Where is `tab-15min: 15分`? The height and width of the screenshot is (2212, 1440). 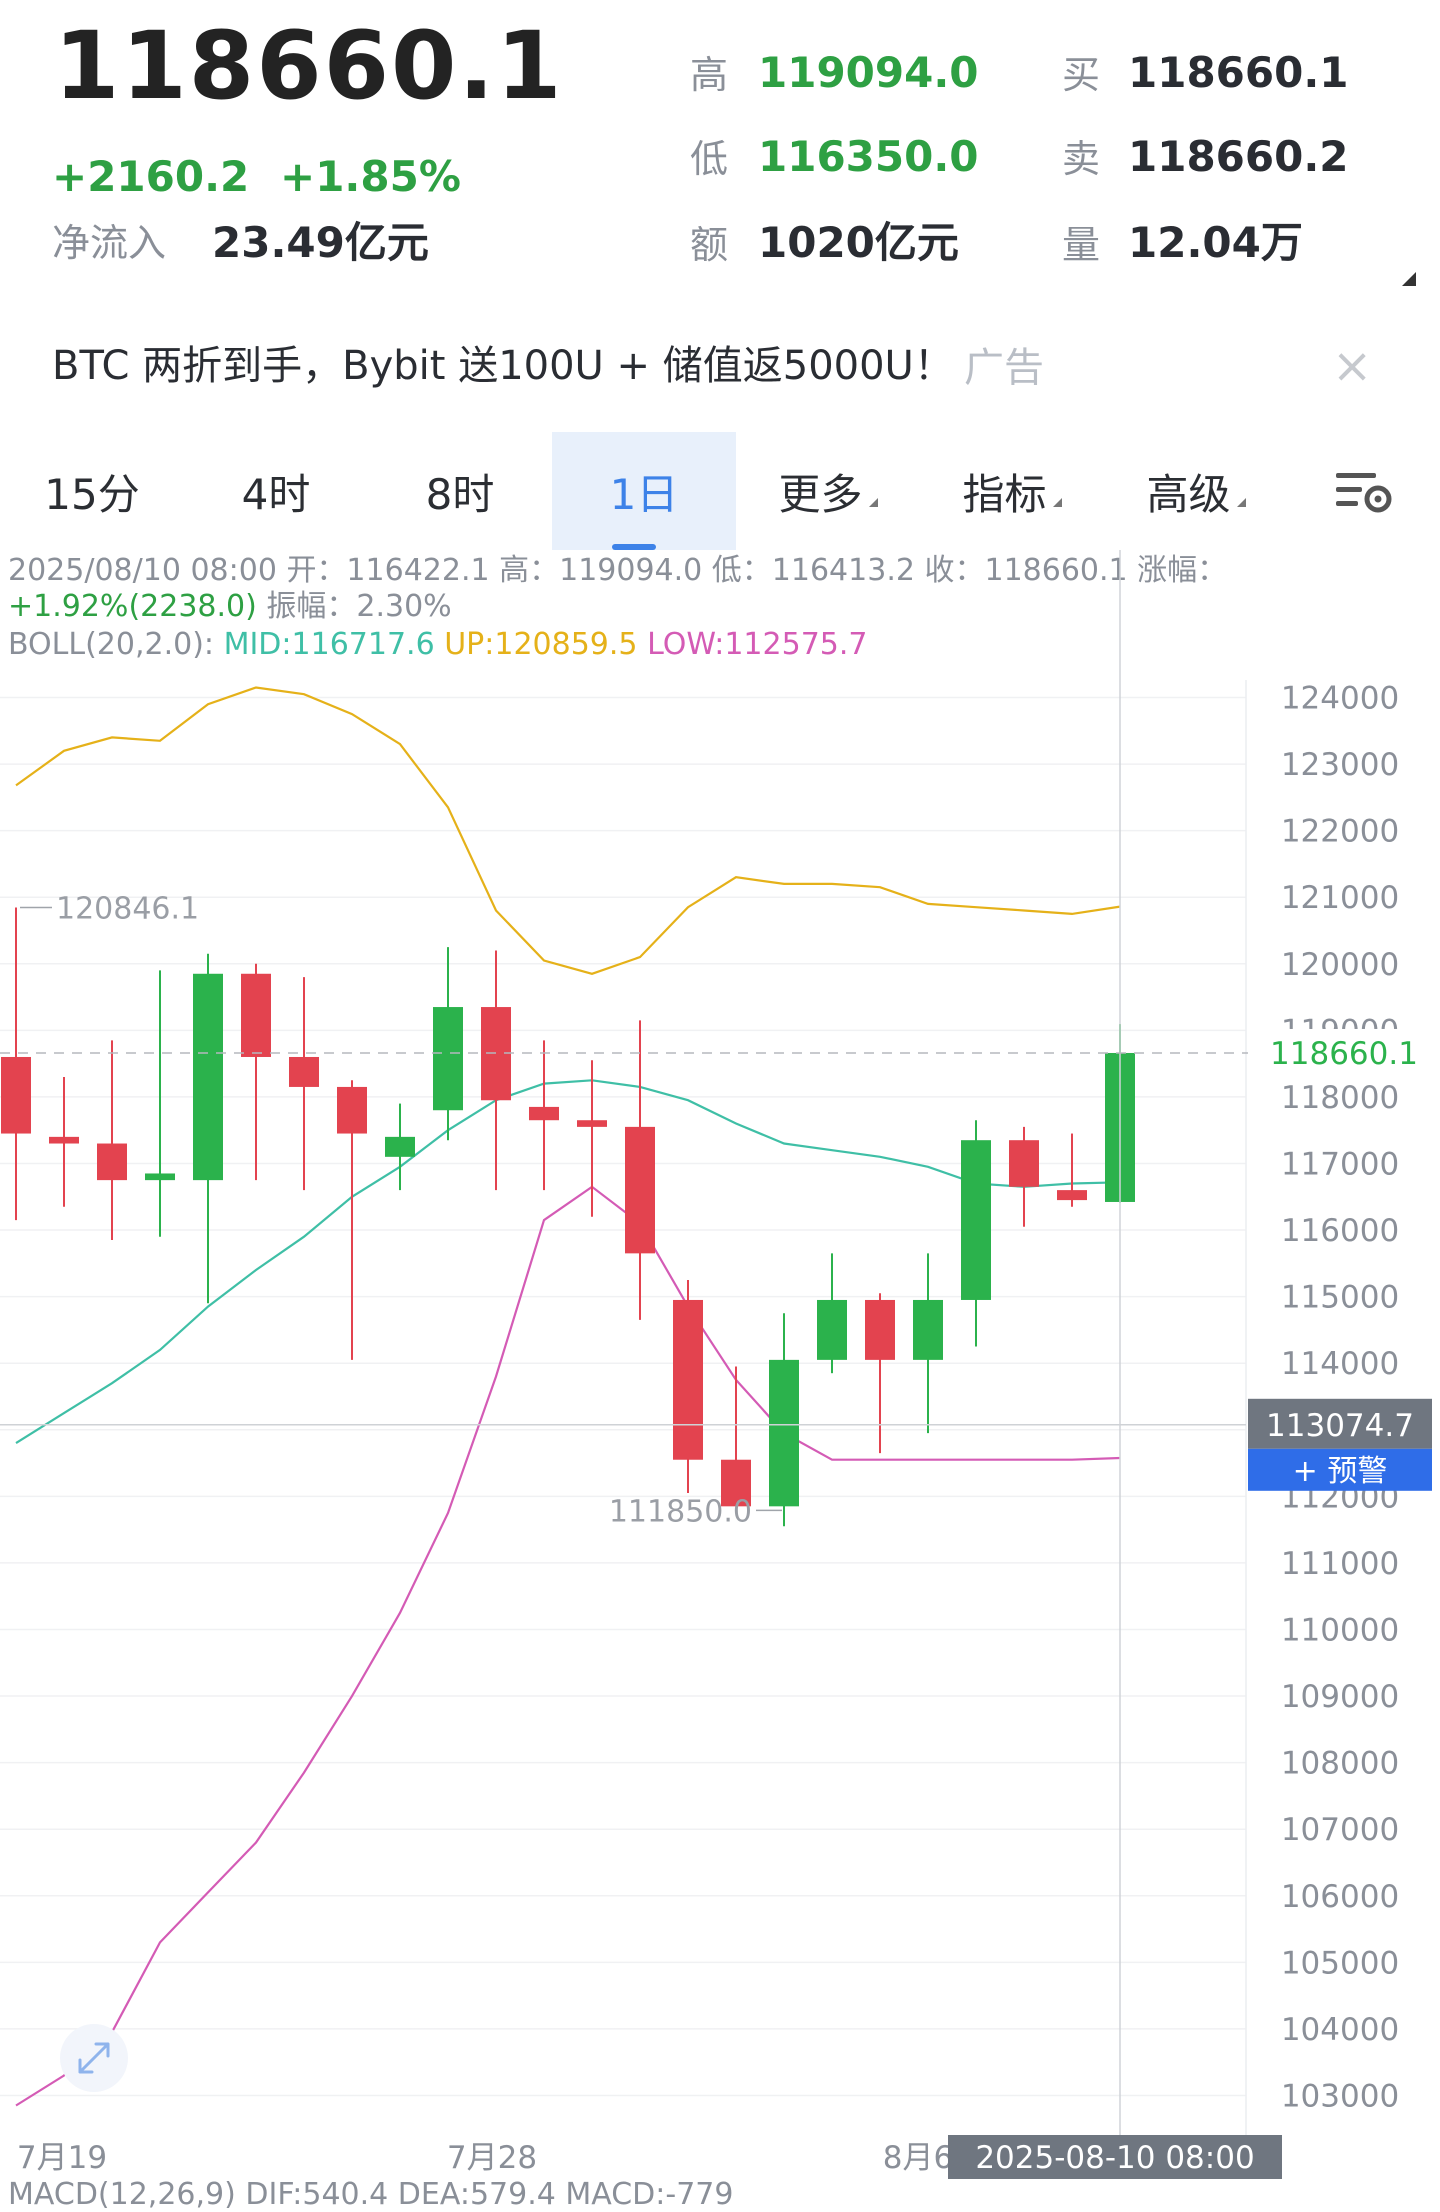 tab-15min: 15分 is located at coordinates (92, 491).